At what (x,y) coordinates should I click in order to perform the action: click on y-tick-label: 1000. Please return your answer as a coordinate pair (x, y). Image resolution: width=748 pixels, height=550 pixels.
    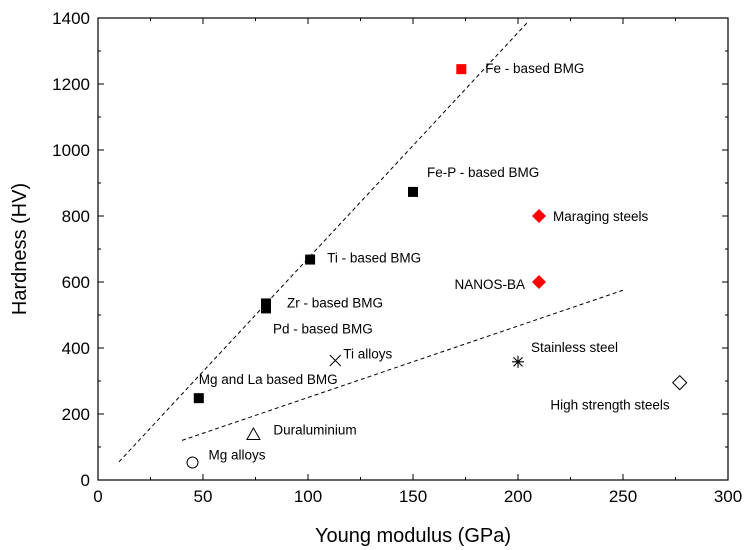
    Looking at the image, I should click on (71, 150).